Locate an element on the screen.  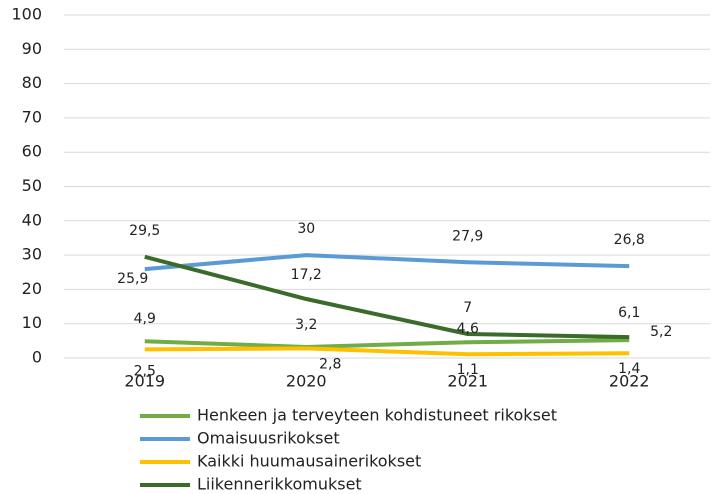
data-label: 2,5 is located at coordinates (145, 371).